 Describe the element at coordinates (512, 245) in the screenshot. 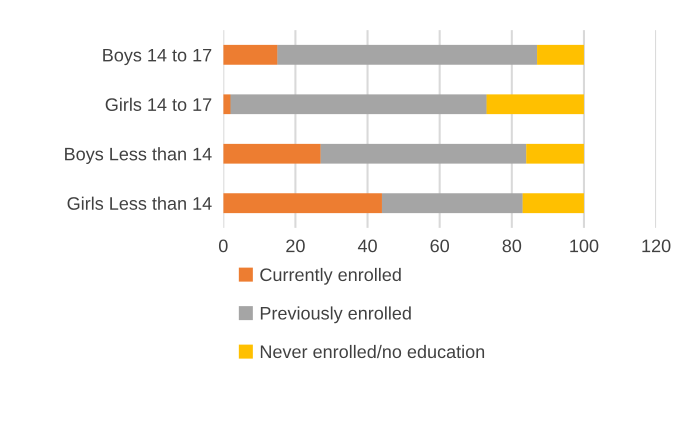

I see `x-tick-label: 80` at that location.